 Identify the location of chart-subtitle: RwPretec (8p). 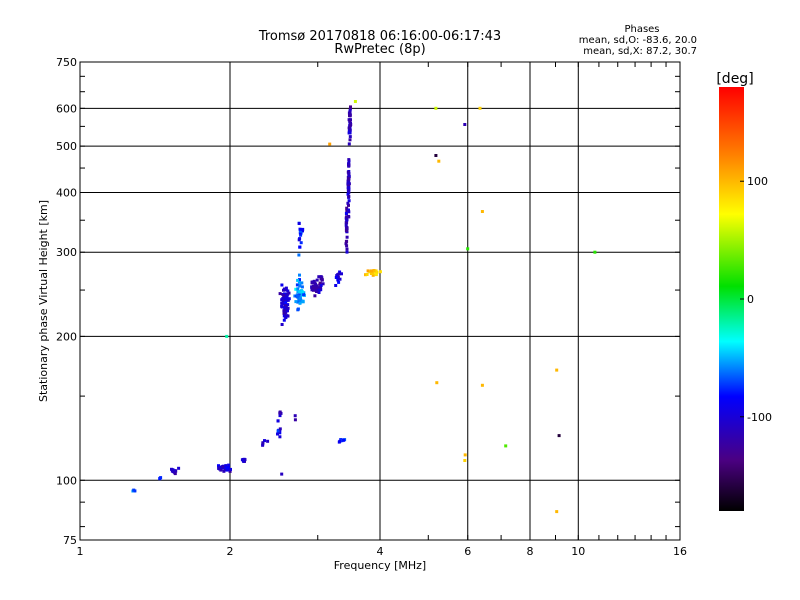
(379, 49).